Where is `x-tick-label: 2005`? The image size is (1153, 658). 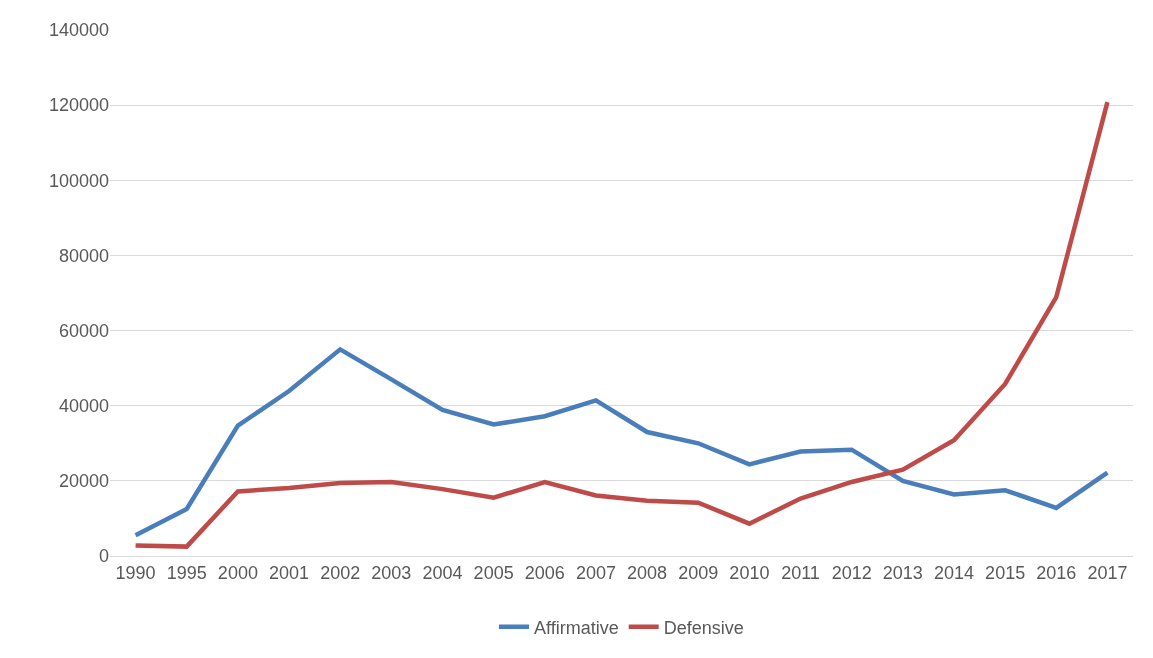 x-tick-label: 2005 is located at coordinates (493, 572).